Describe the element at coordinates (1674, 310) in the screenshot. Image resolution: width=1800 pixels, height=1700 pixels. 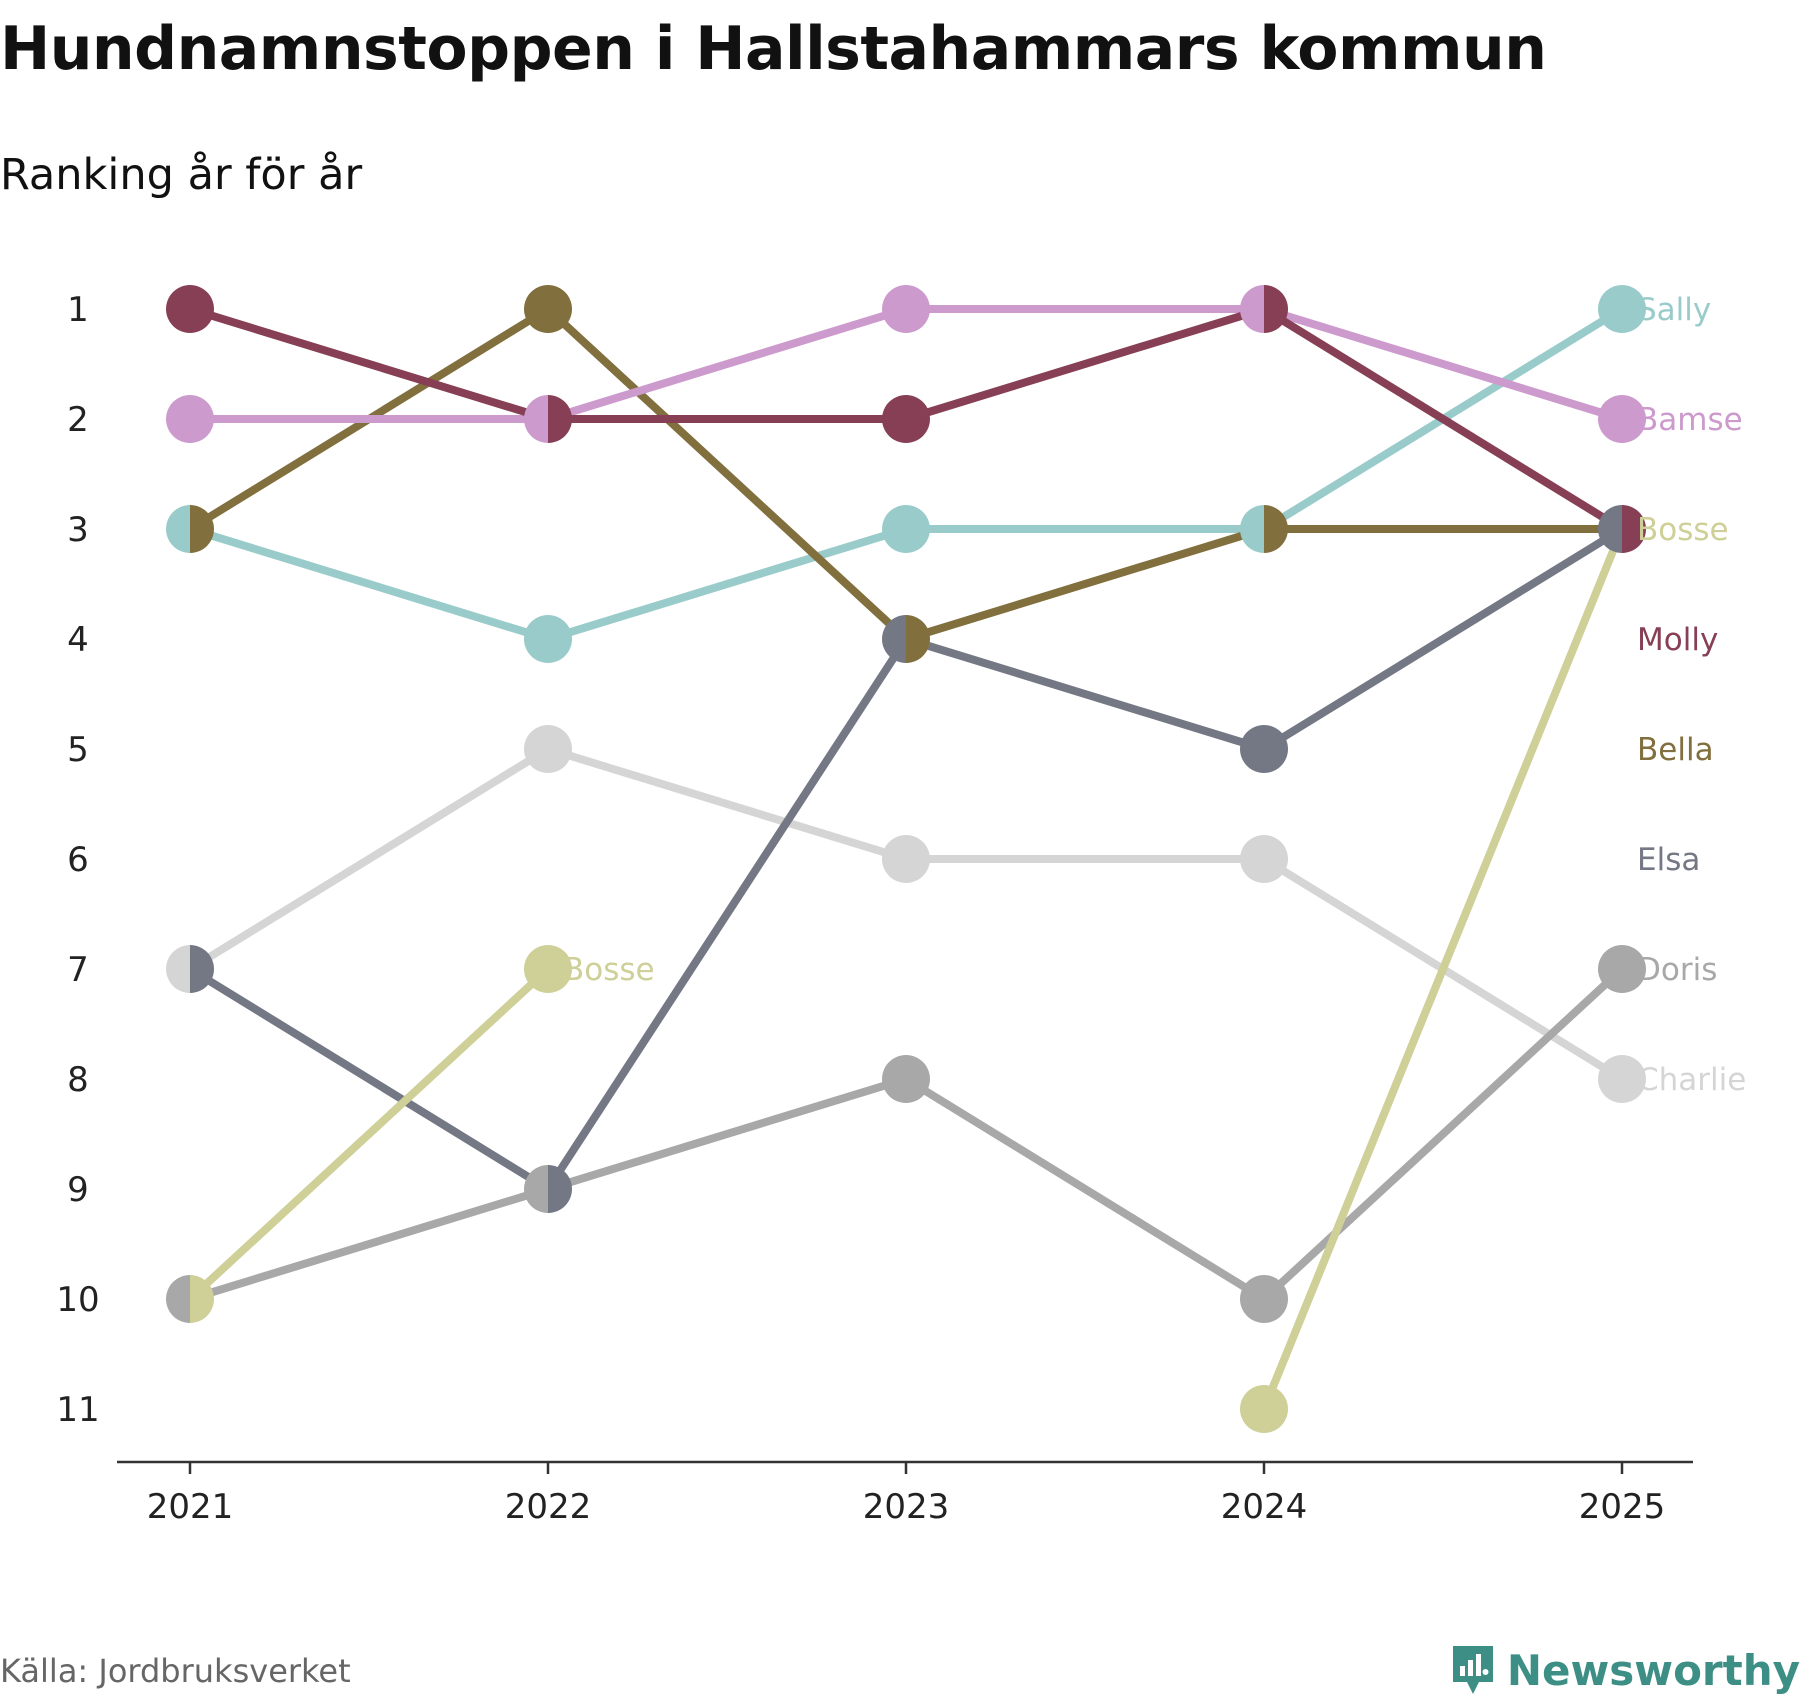
I see `series-label-sally: Sally` at that location.